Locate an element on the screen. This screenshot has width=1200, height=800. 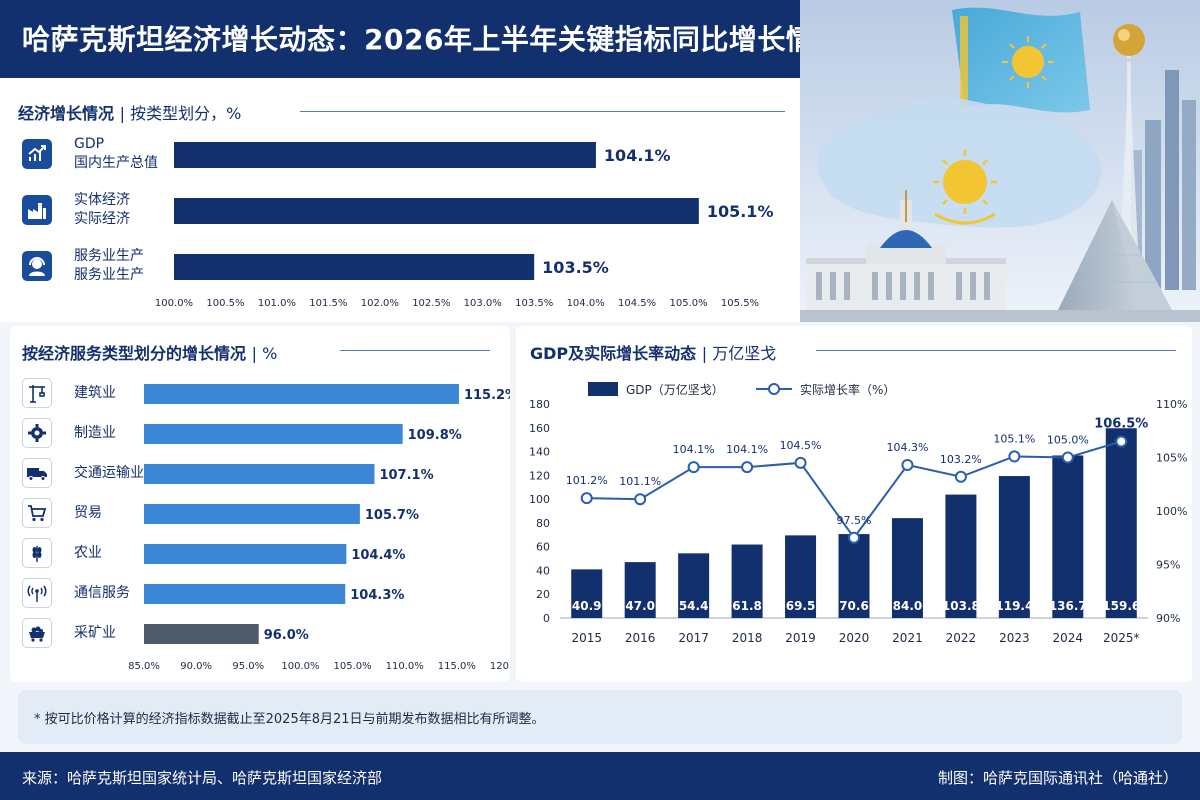
mine-cart-icon is located at coordinates (37, 633).